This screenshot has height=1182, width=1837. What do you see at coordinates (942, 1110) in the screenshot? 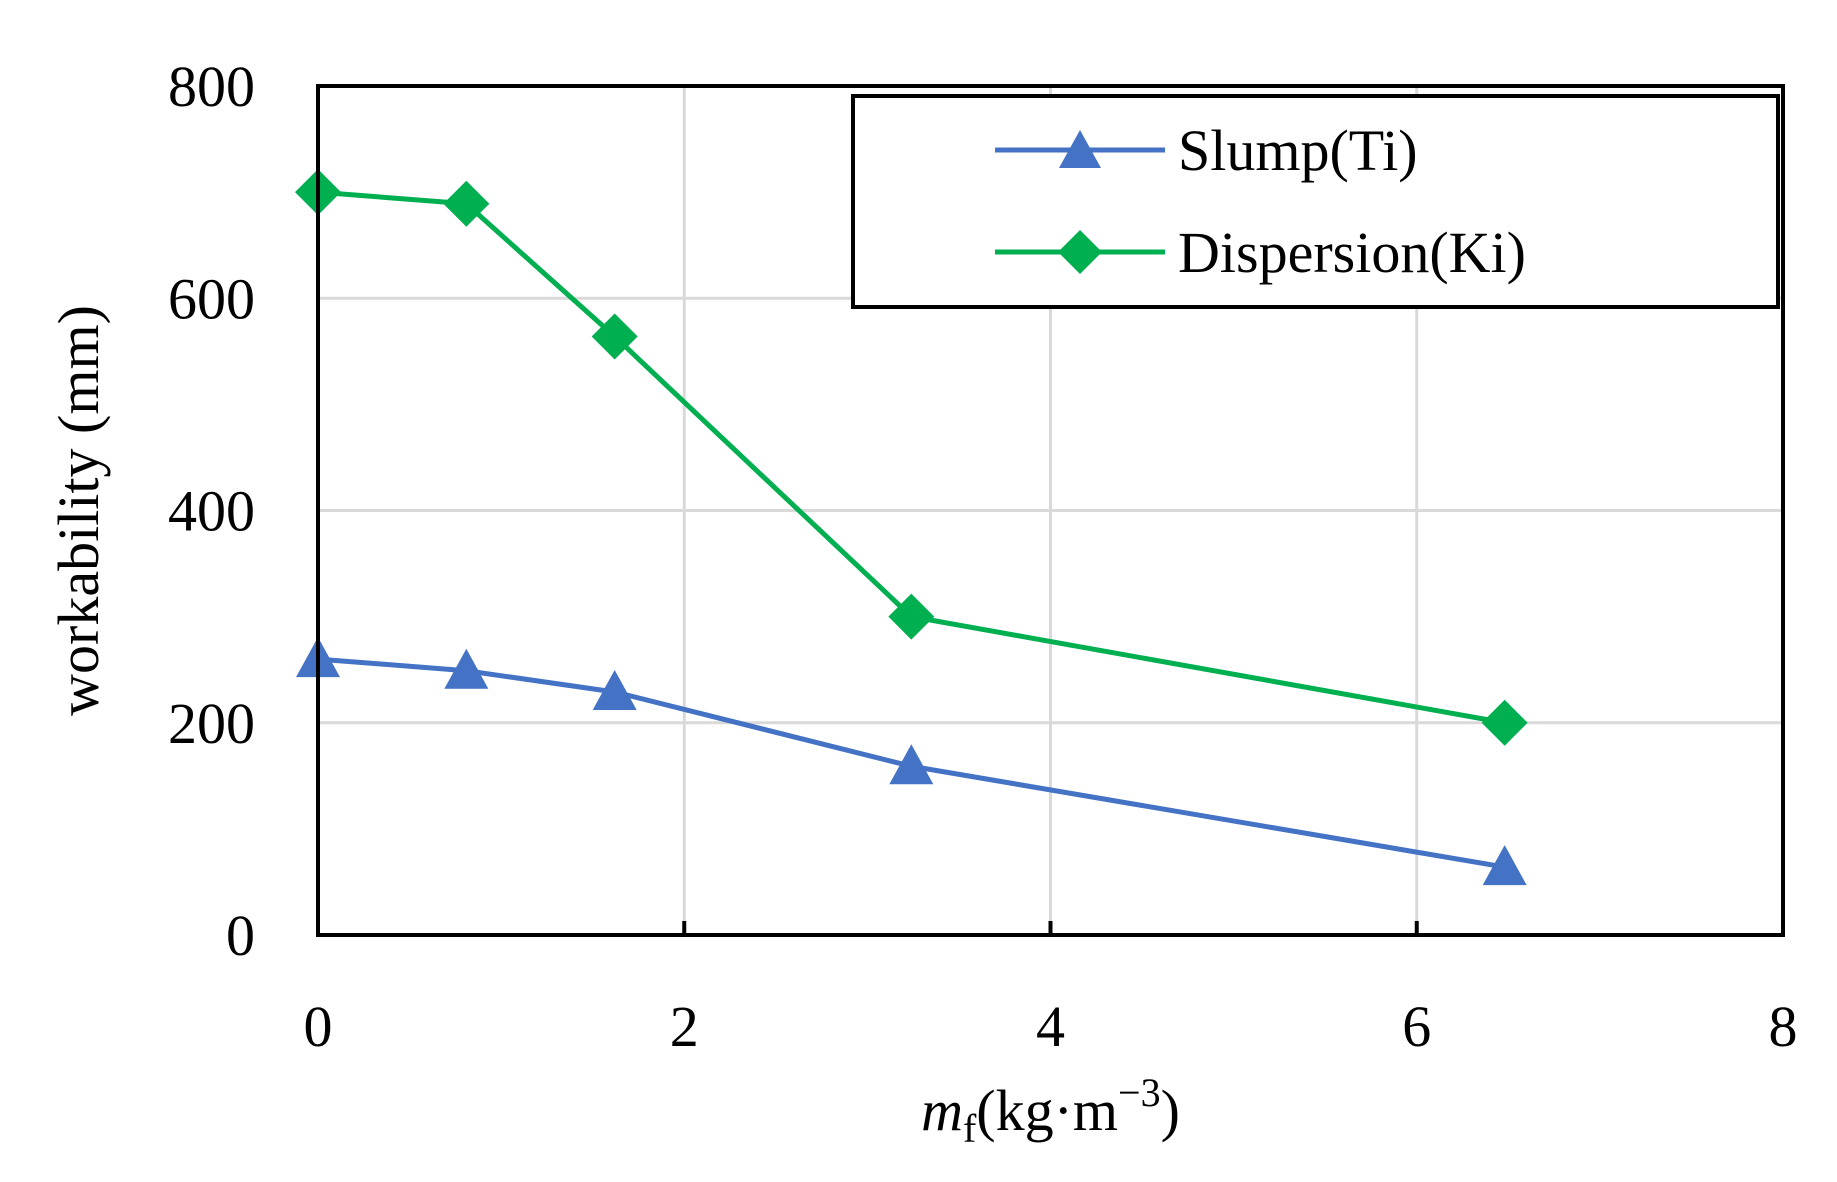
I see `x-axis-label-main: m` at bounding box center [942, 1110].